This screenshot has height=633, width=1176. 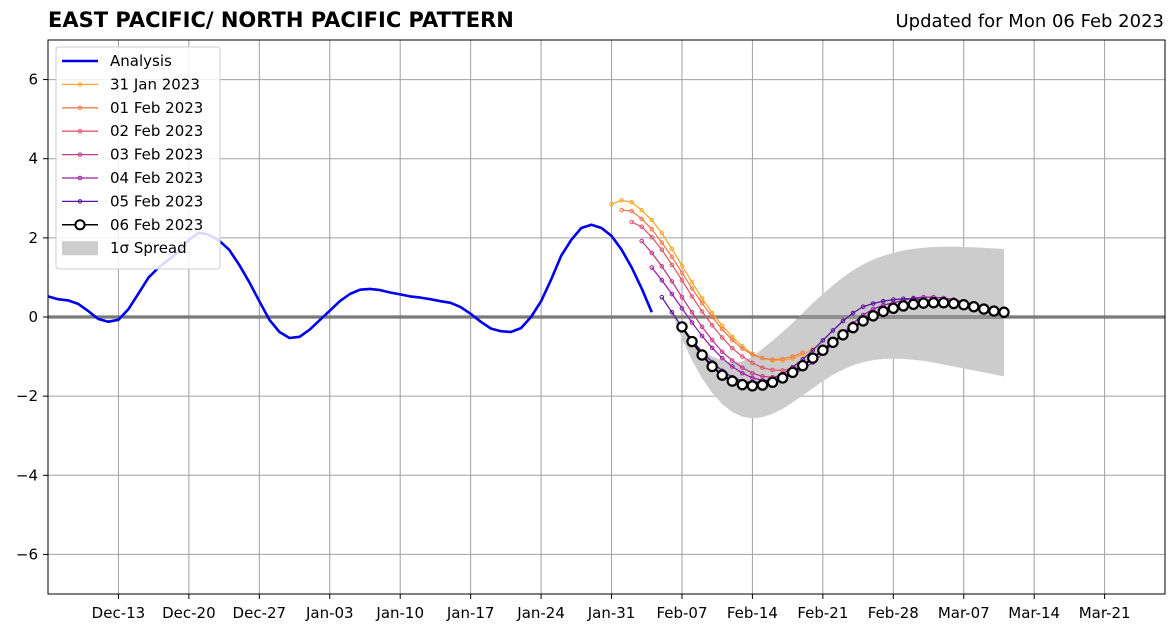 I want to click on x-tick-label: Dec-27, so click(x=260, y=613).